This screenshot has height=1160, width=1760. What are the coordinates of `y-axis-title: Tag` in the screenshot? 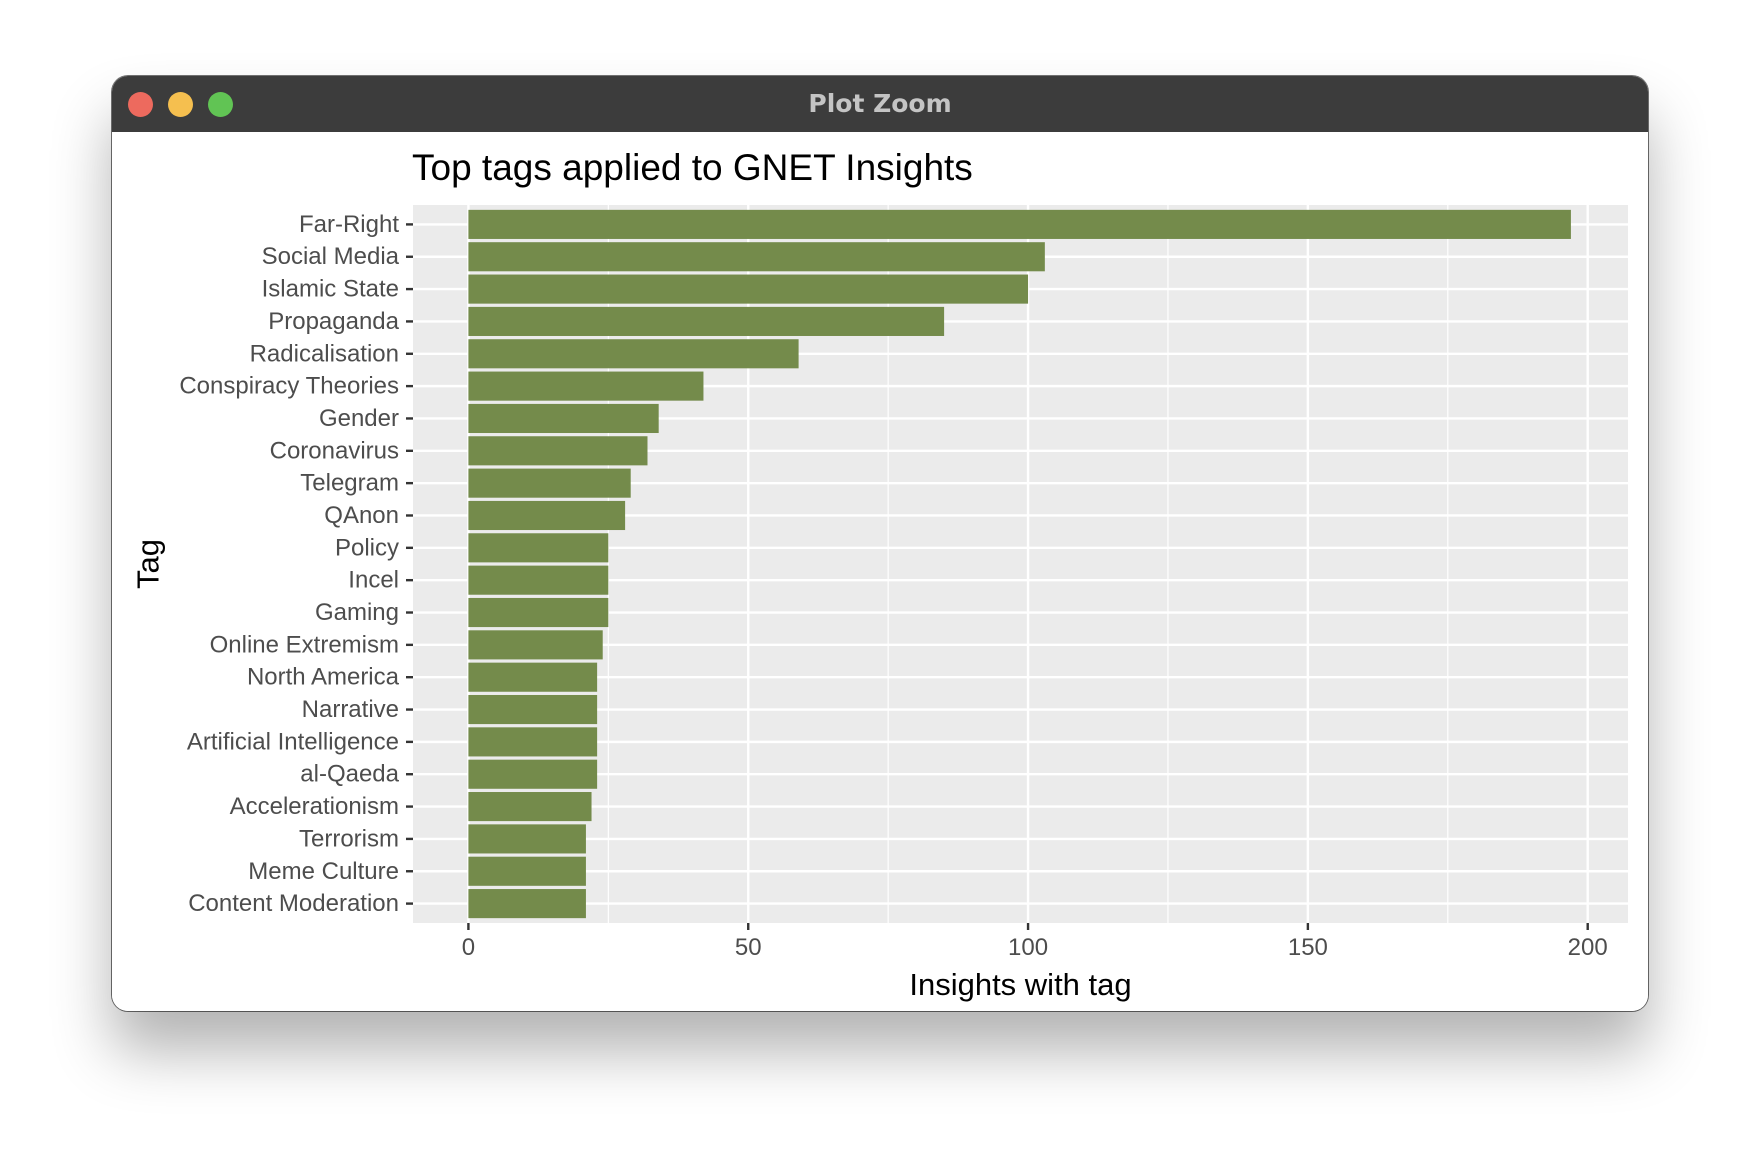 It's located at (148, 564).